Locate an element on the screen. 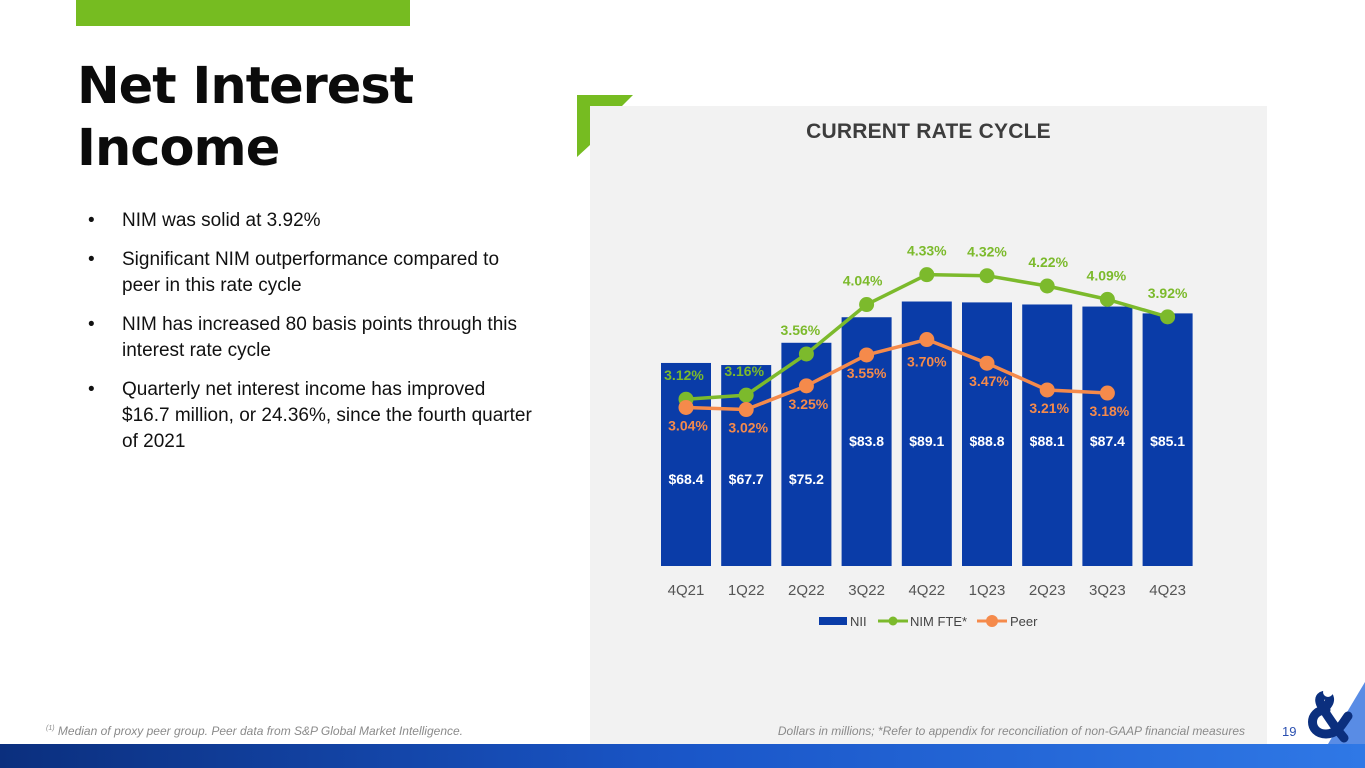 Image resolution: width=1365 pixels, height=768 pixels. nim-label-1Q23: 4.32% is located at coordinates (987, 252).